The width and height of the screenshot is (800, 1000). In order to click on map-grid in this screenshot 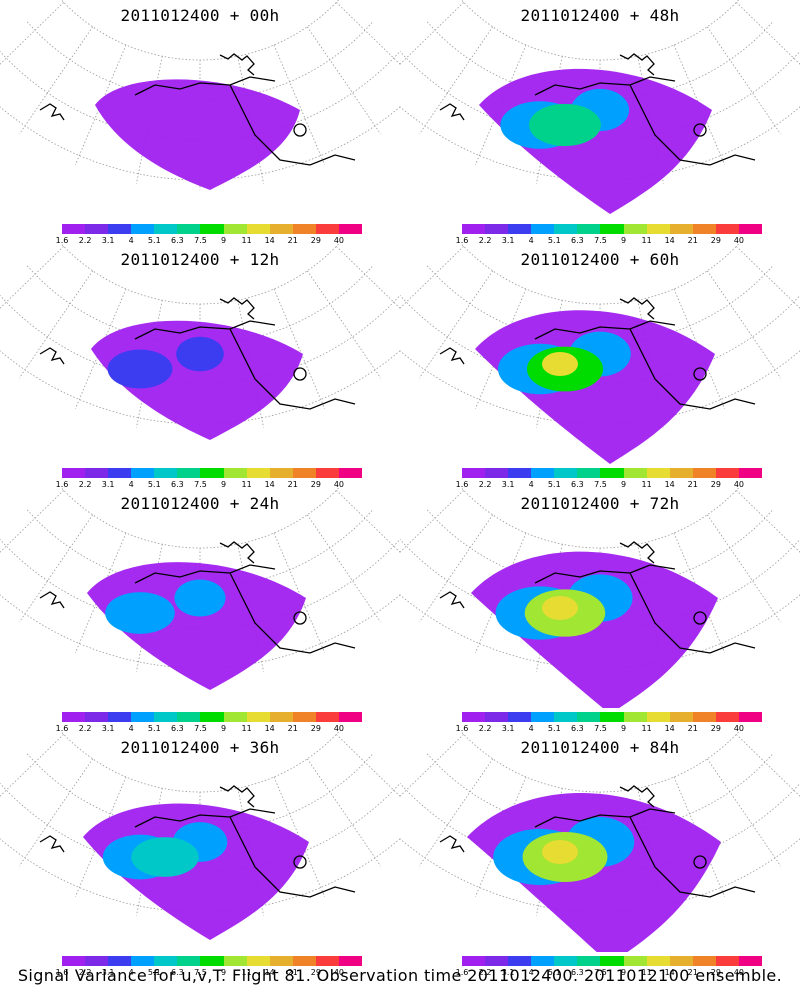, I will do `click(200, 583)`.